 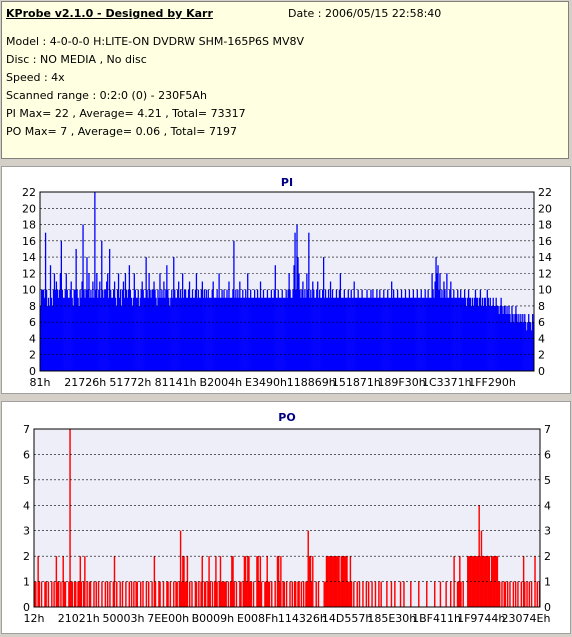 What do you see at coordinates (287, 182) in the screenshot?
I see `pi-chart-title: PI` at bounding box center [287, 182].